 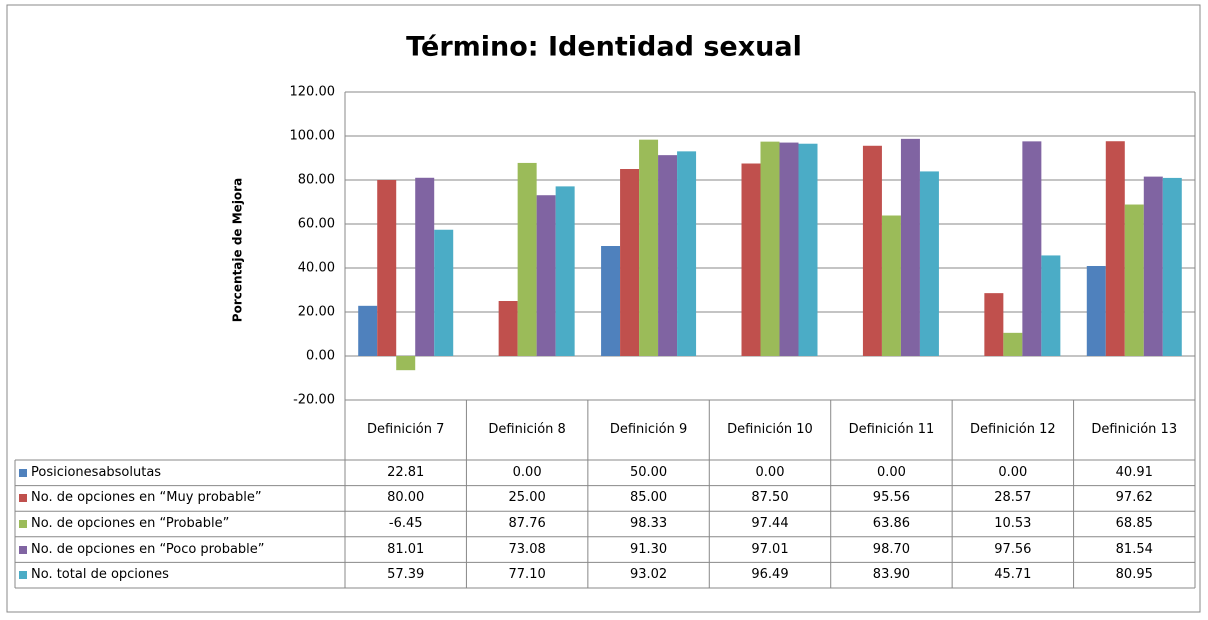 I want to click on table-value: 50.00, so click(x=648, y=472).